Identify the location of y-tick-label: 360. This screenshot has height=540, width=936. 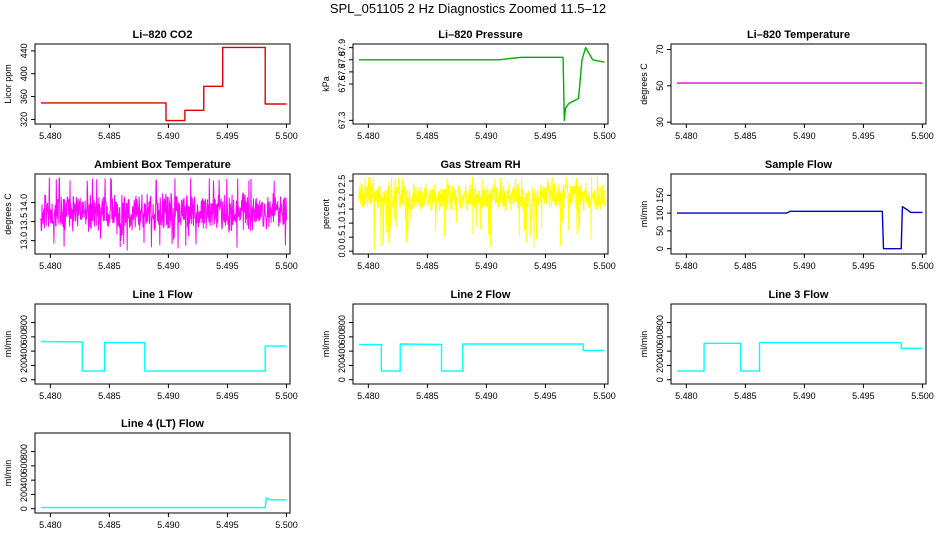
(24, 96).